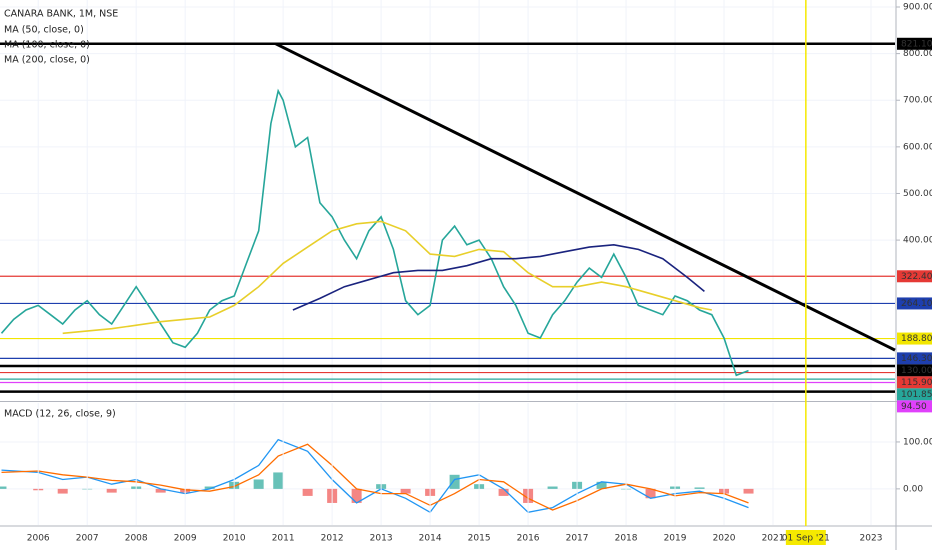 This screenshot has height=550, width=932. What do you see at coordinates (724, 539) in the screenshot?
I see `x-tick-label: 2020` at bounding box center [724, 539].